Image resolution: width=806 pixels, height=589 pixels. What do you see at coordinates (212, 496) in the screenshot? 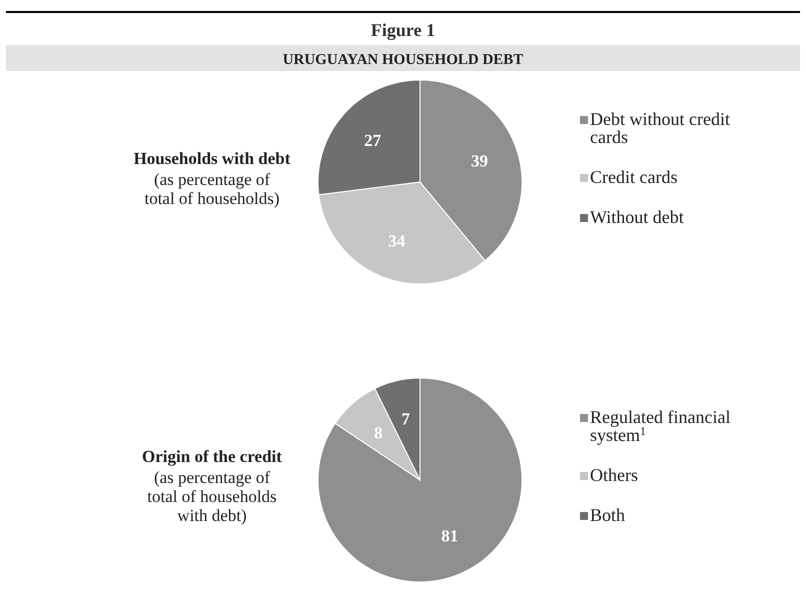
I see `text: (as percentage of total of households with debt)` at bounding box center [212, 496].